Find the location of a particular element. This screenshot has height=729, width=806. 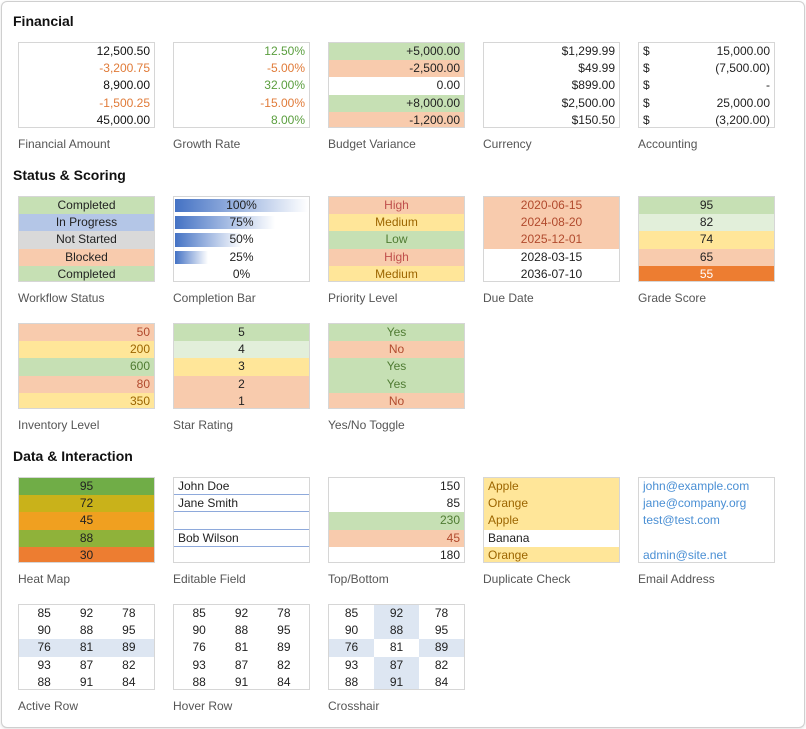

cell: 32.00% is located at coordinates (284, 85).